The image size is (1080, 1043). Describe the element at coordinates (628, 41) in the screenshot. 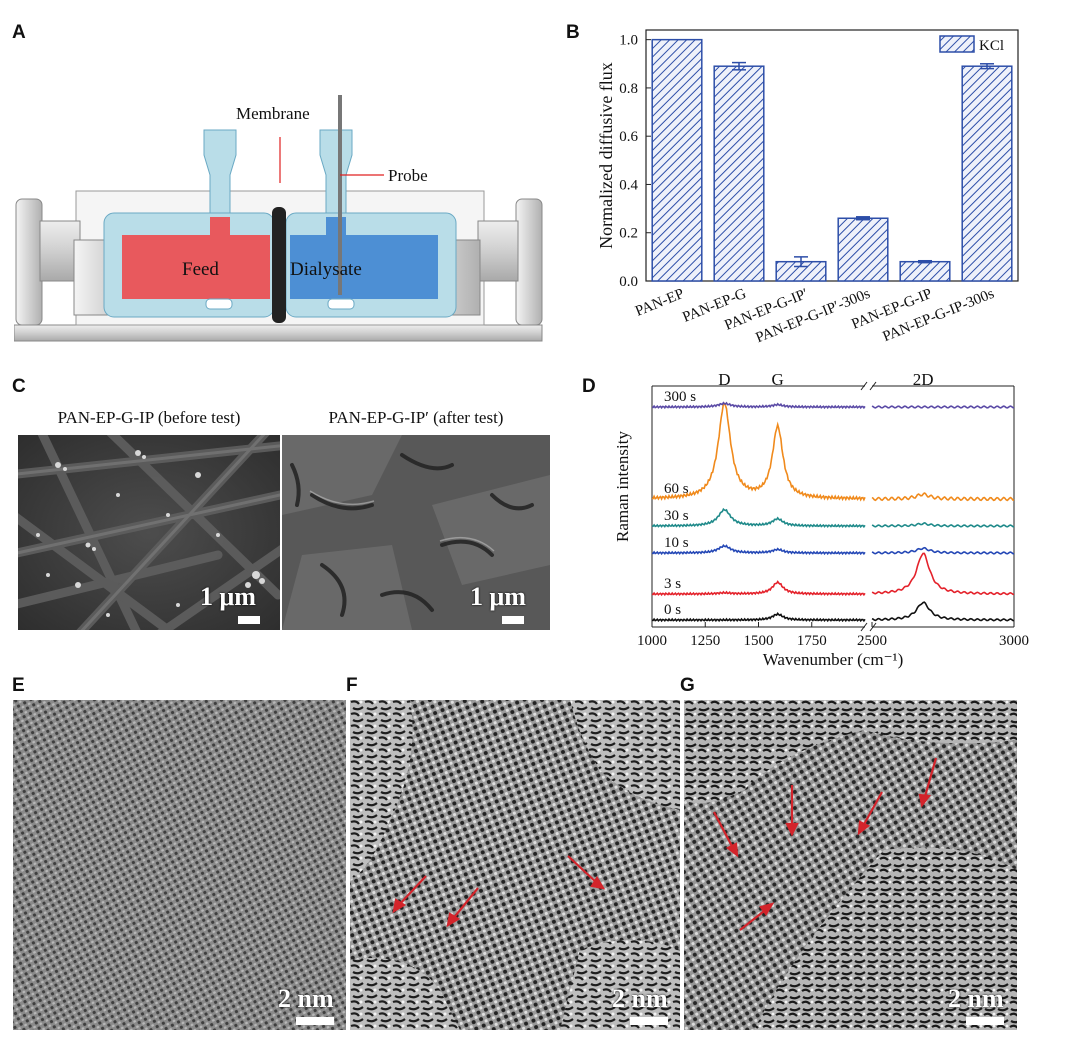

I see `y-tick-label: 1.0` at that location.